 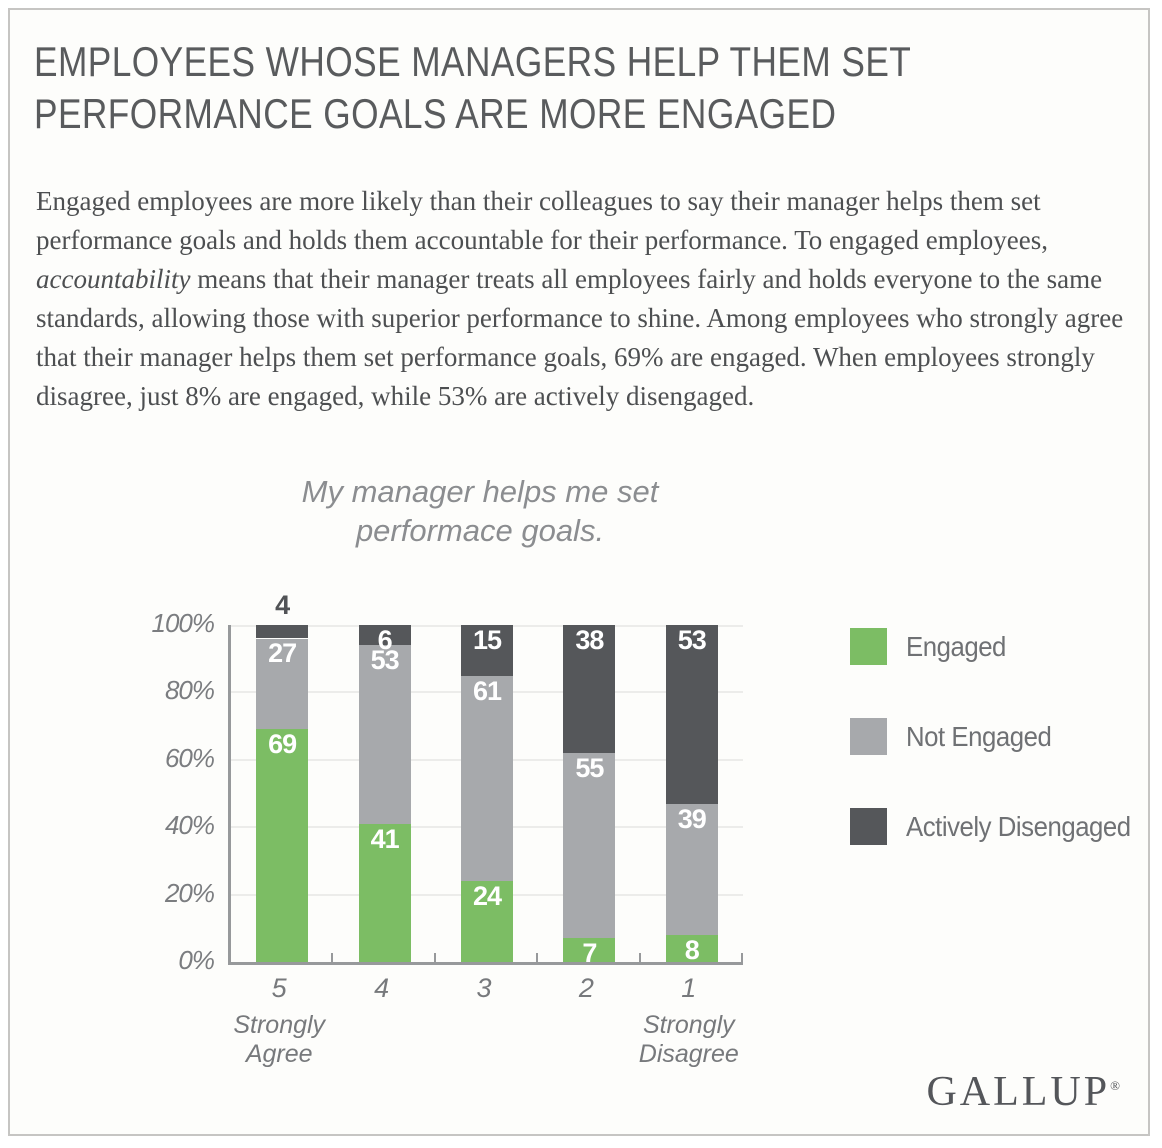 What do you see at coordinates (282, 653) in the screenshot?
I see `segment-value-label: 27` at bounding box center [282, 653].